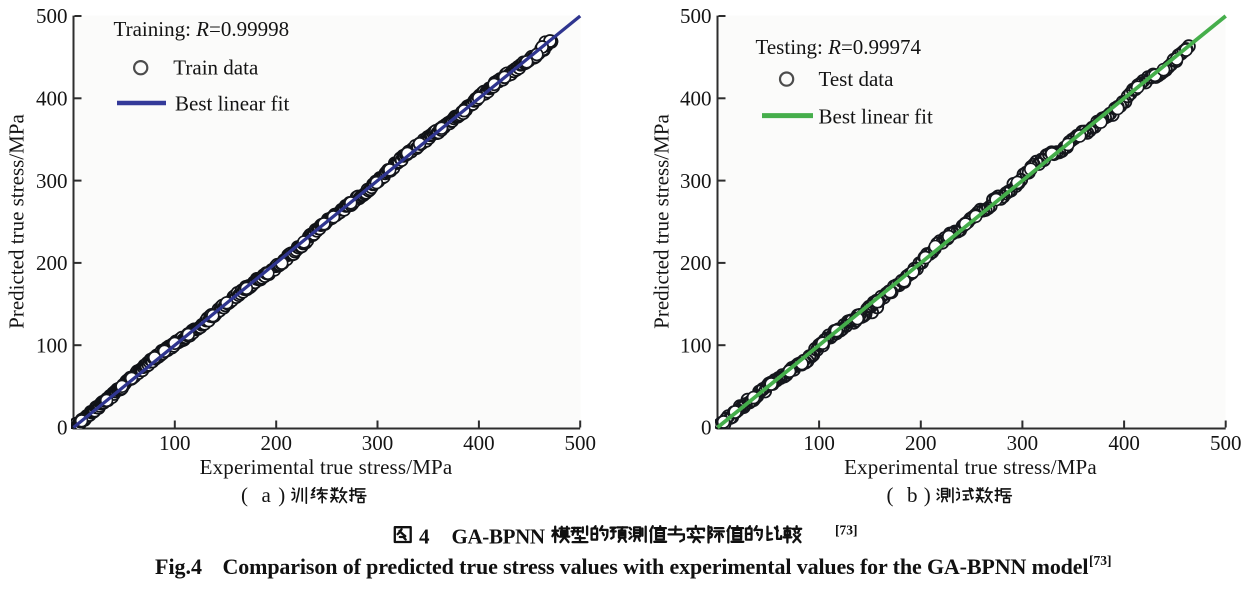  Describe the element at coordinates (178, 566) in the screenshot. I see `svg-text: Fig.4` at that location.